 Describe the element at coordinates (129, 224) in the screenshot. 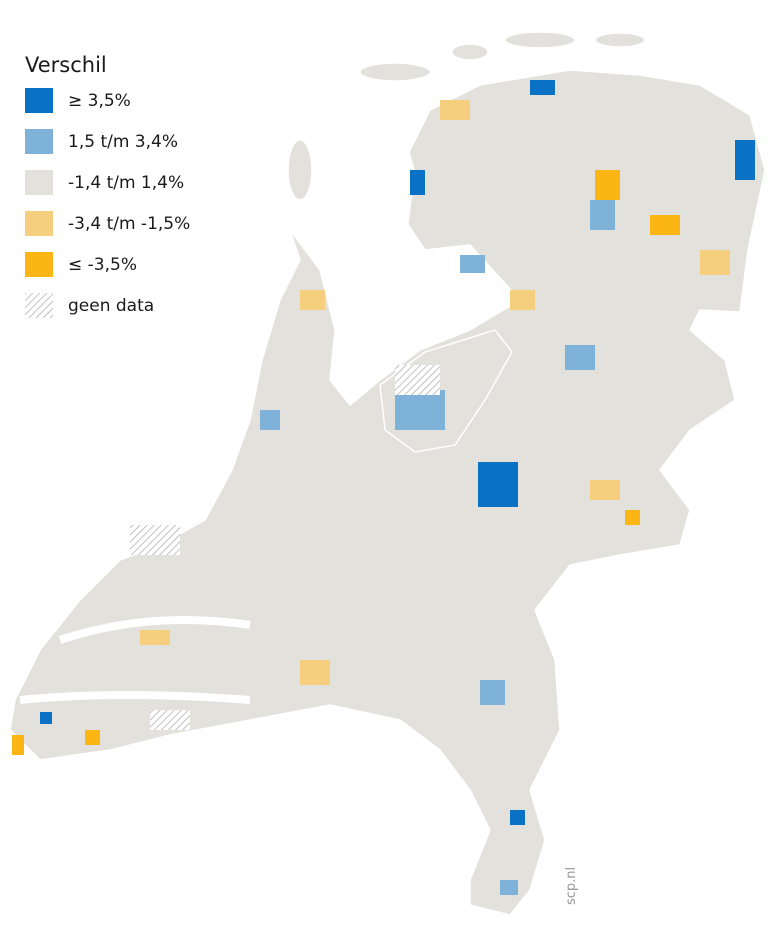

I see `legend-label: -3,4 t/m -1,5%` at that location.